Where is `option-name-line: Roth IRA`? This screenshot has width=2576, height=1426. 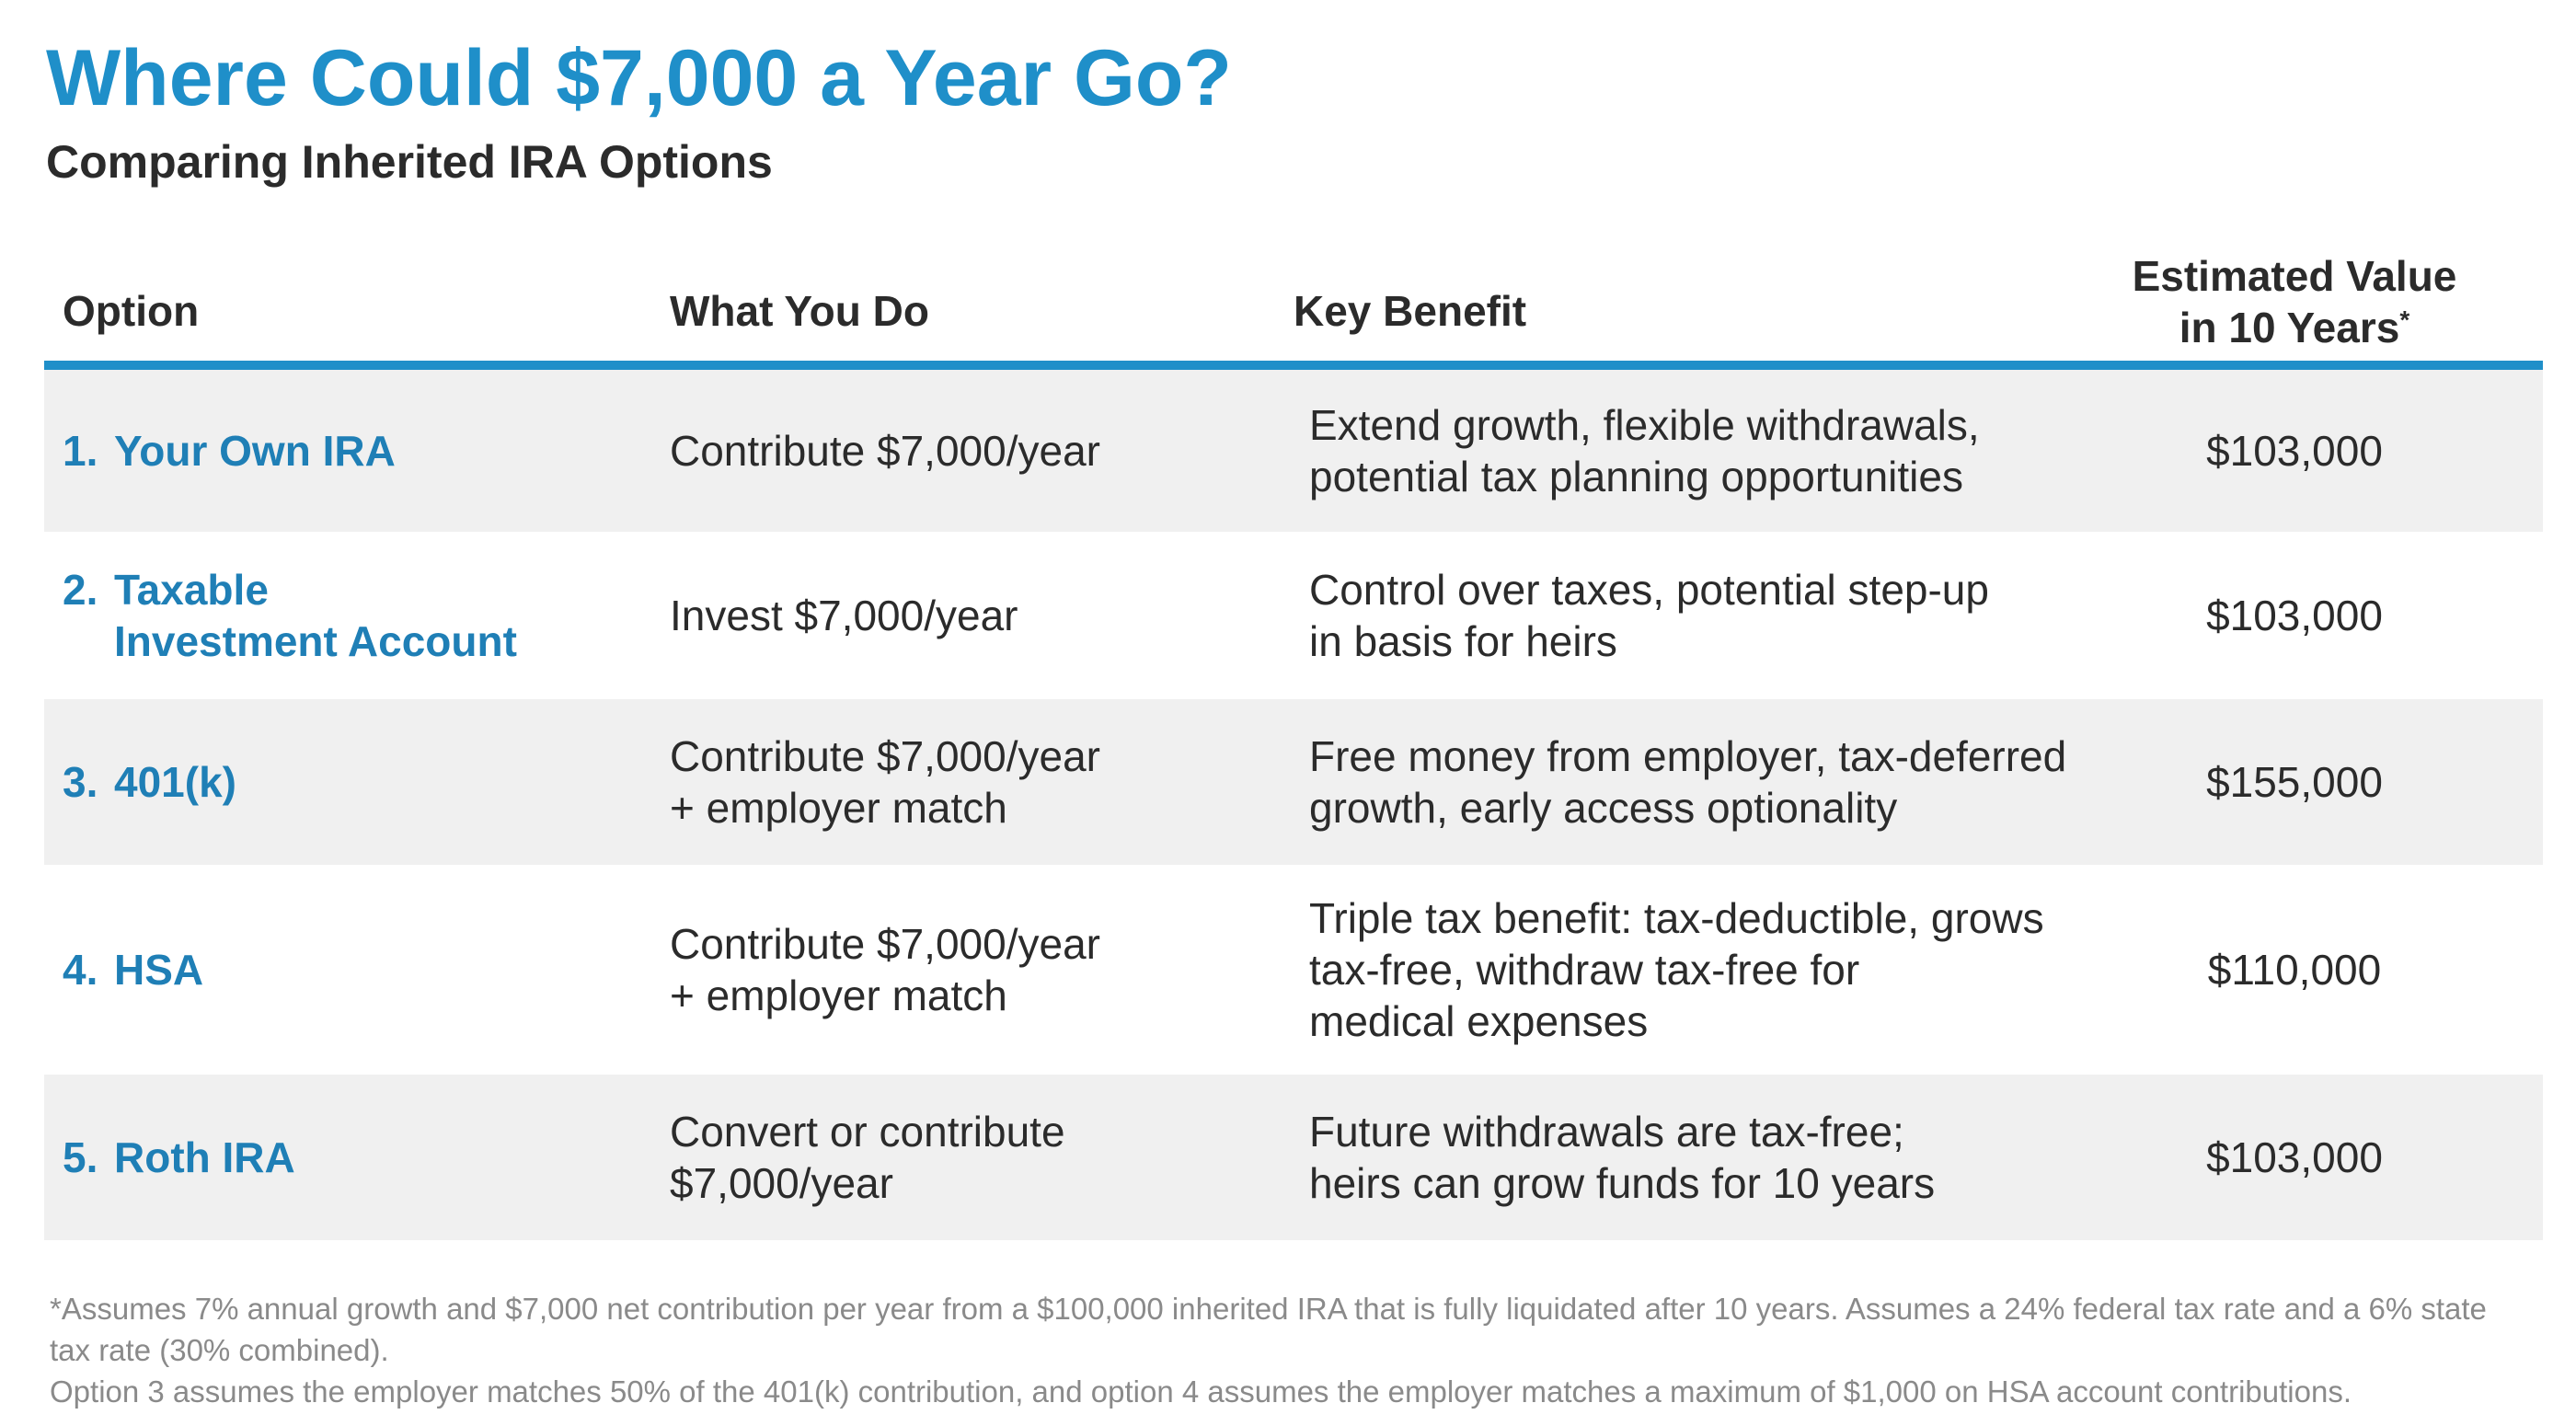 option-name-line: Roth IRA is located at coordinates (204, 1157).